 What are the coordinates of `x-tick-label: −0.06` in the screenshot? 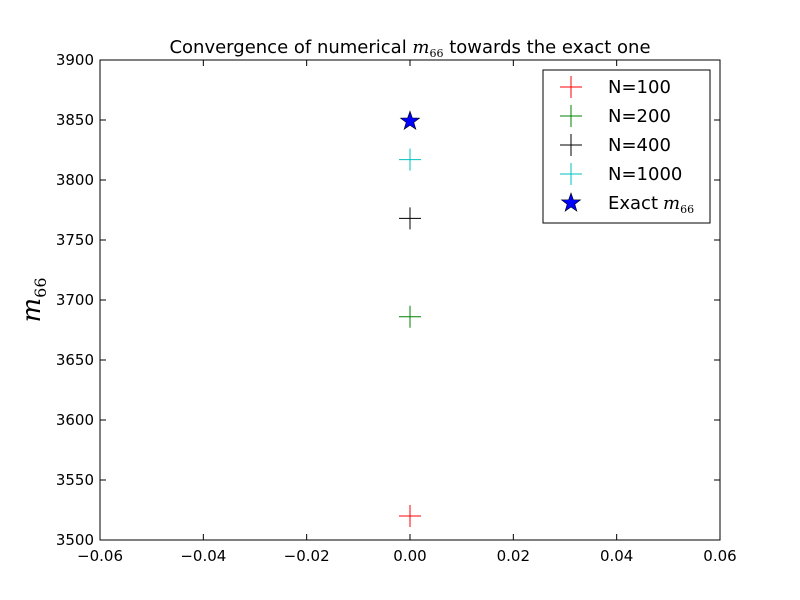 It's located at (100, 556).